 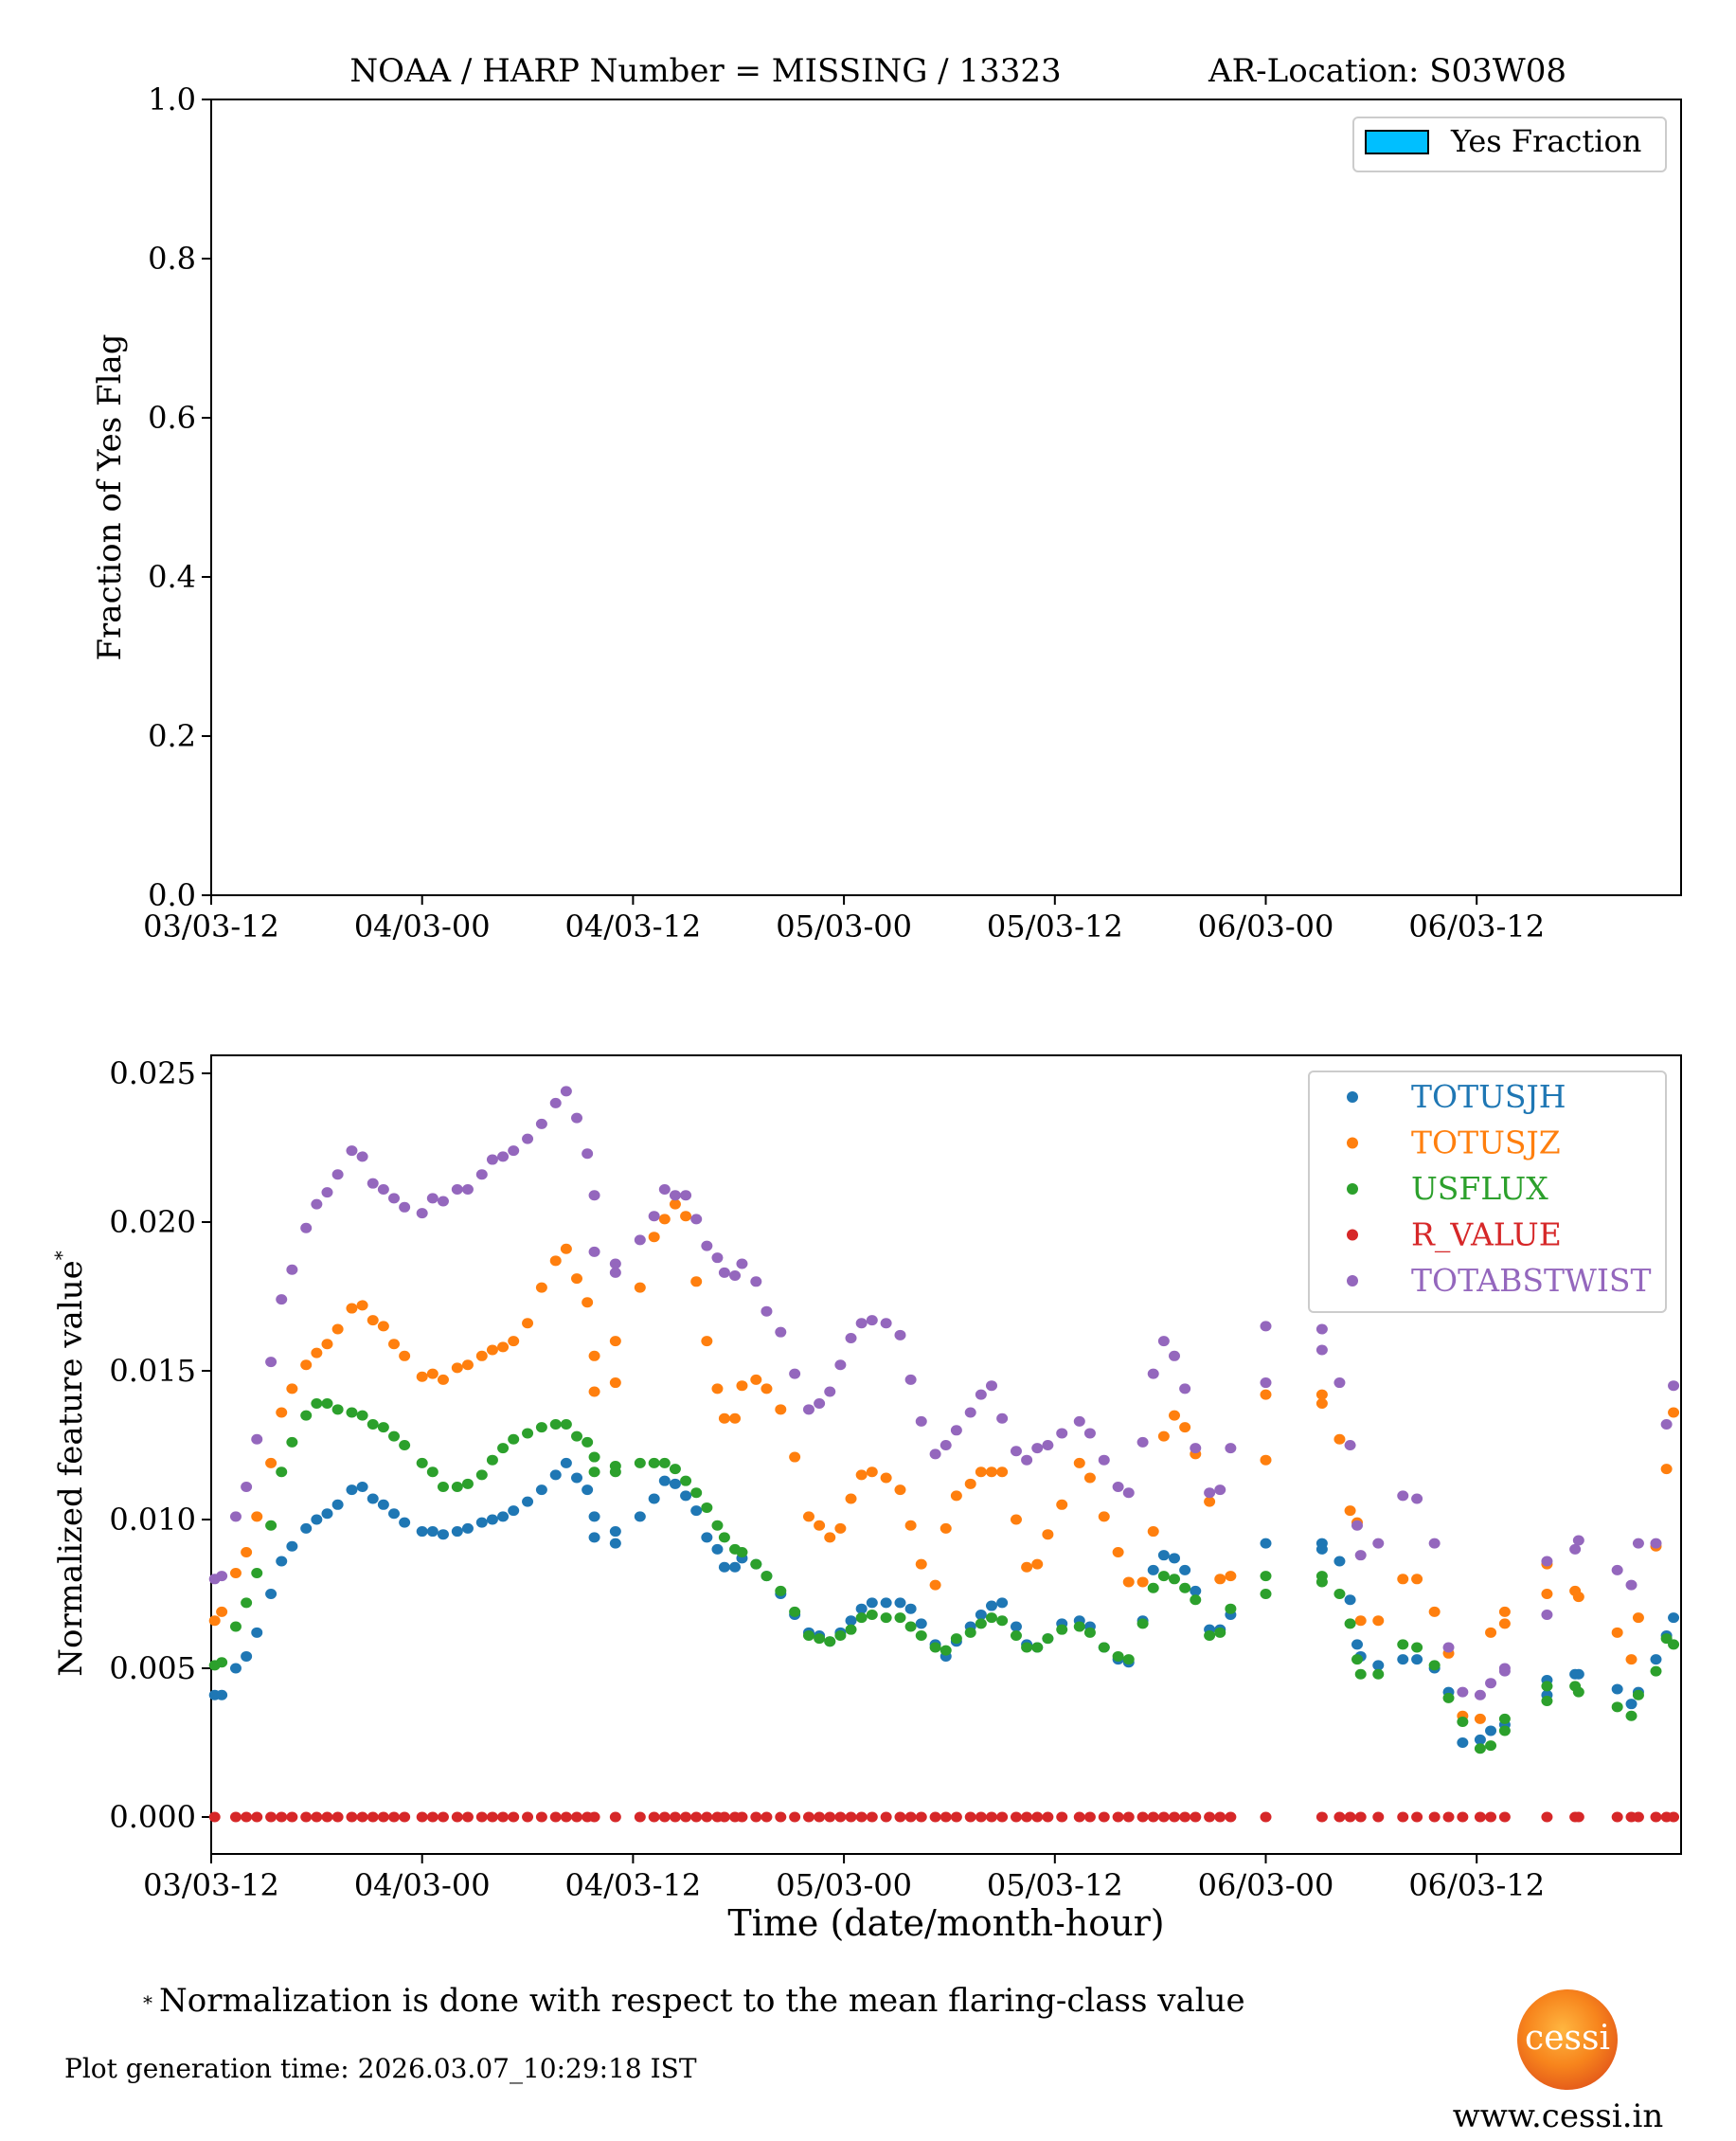 I want to click on bottom-xtick-label: 04/03-00, so click(x=422, y=1885).